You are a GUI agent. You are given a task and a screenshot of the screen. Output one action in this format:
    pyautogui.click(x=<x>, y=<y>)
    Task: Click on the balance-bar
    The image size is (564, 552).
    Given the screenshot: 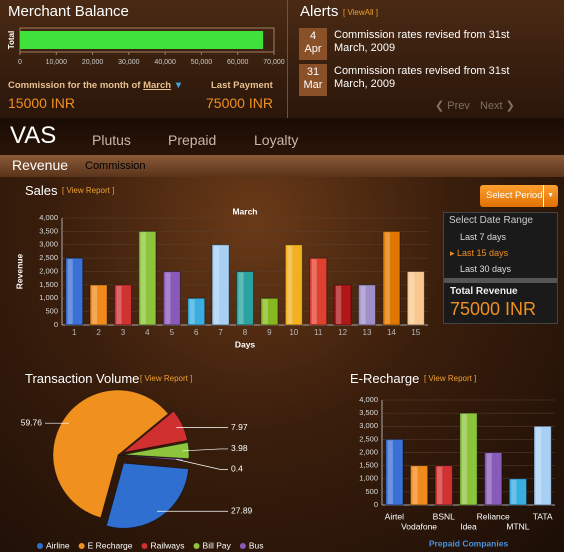 What is the action you would take?
    pyautogui.click(x=142, y=40)
    